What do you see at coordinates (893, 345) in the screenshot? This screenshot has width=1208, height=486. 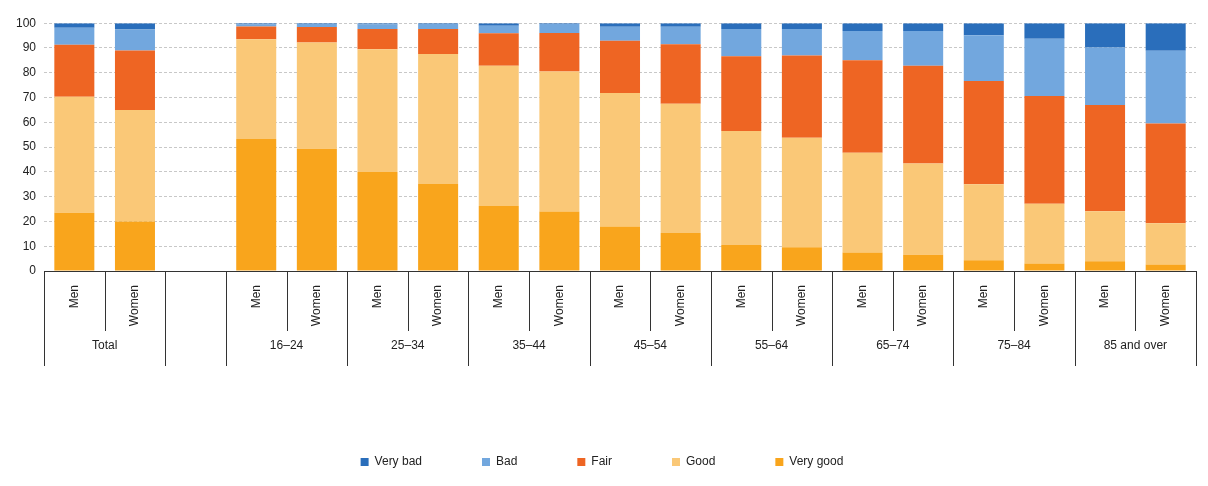 I see `text: 65–74` at bounding box center [893, 345].